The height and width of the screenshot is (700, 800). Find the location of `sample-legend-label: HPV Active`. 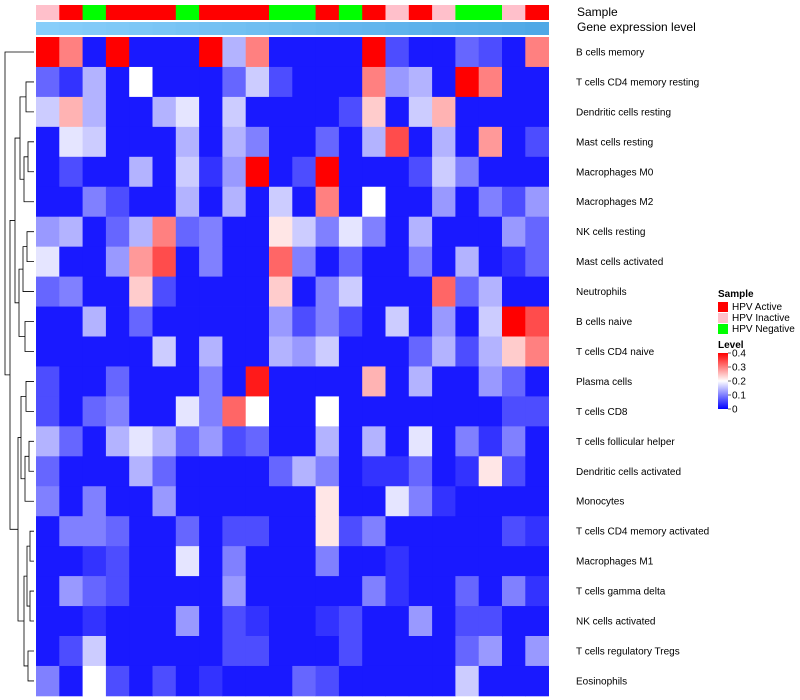

sample-legend-label: HPV Active is located at coordinates (757, 307).